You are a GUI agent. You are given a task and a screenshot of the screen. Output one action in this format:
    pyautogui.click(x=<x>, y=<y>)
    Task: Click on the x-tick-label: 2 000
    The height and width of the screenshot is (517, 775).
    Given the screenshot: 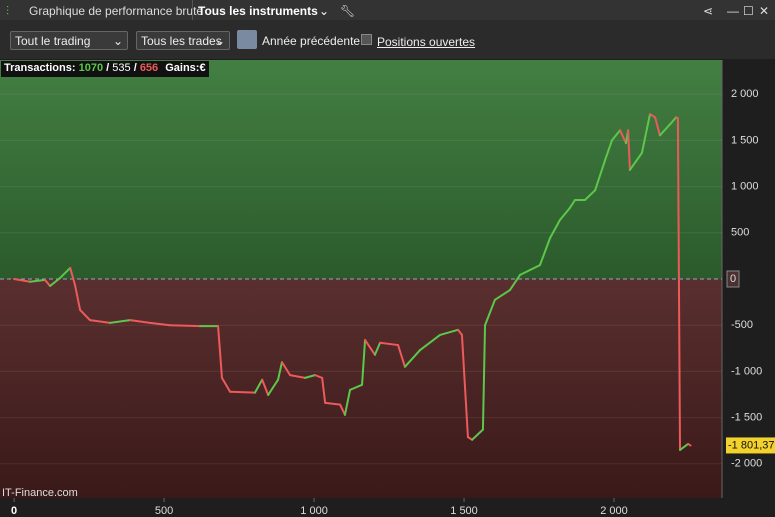 What is the action you would take?
    pyautogui.click(x=614, y=511)
    